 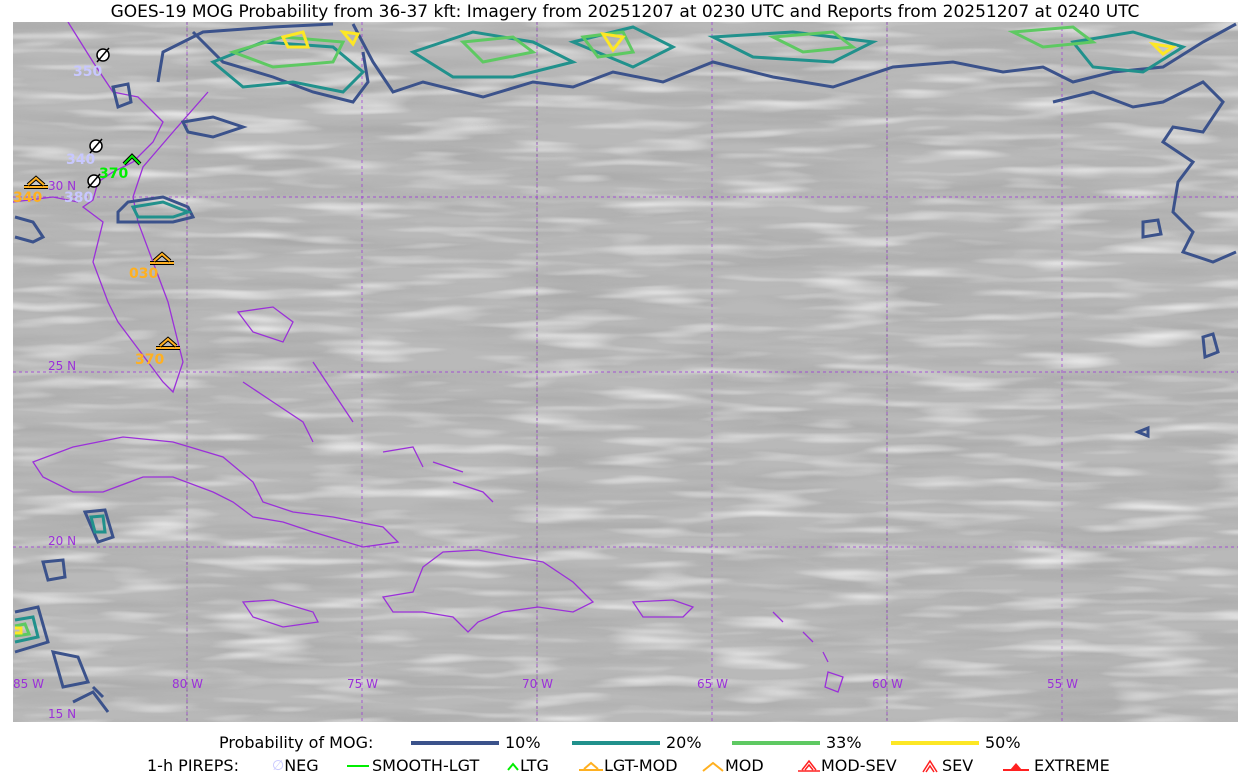 I want to click on lon-label: 55 W, so click(x=1062, y=684).